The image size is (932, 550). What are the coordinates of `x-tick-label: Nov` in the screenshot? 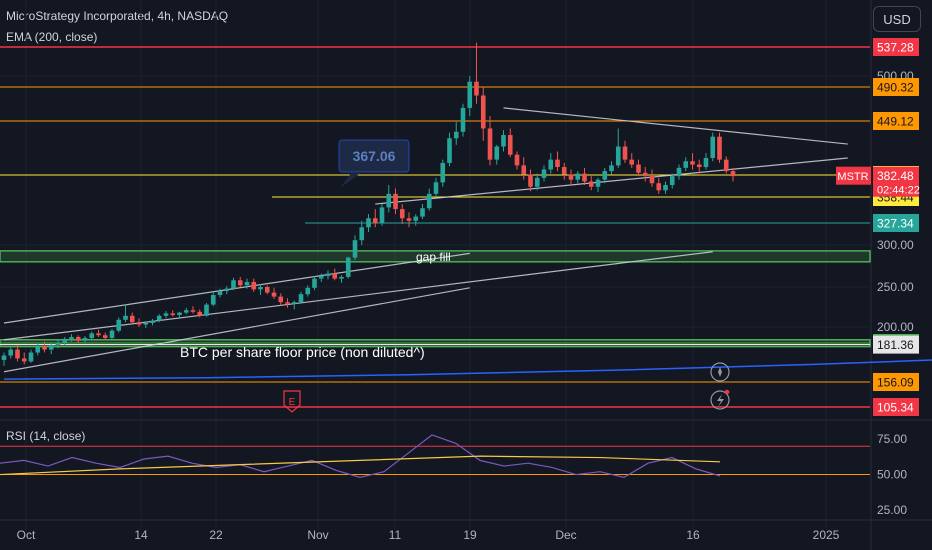 It's located at (317, 535).